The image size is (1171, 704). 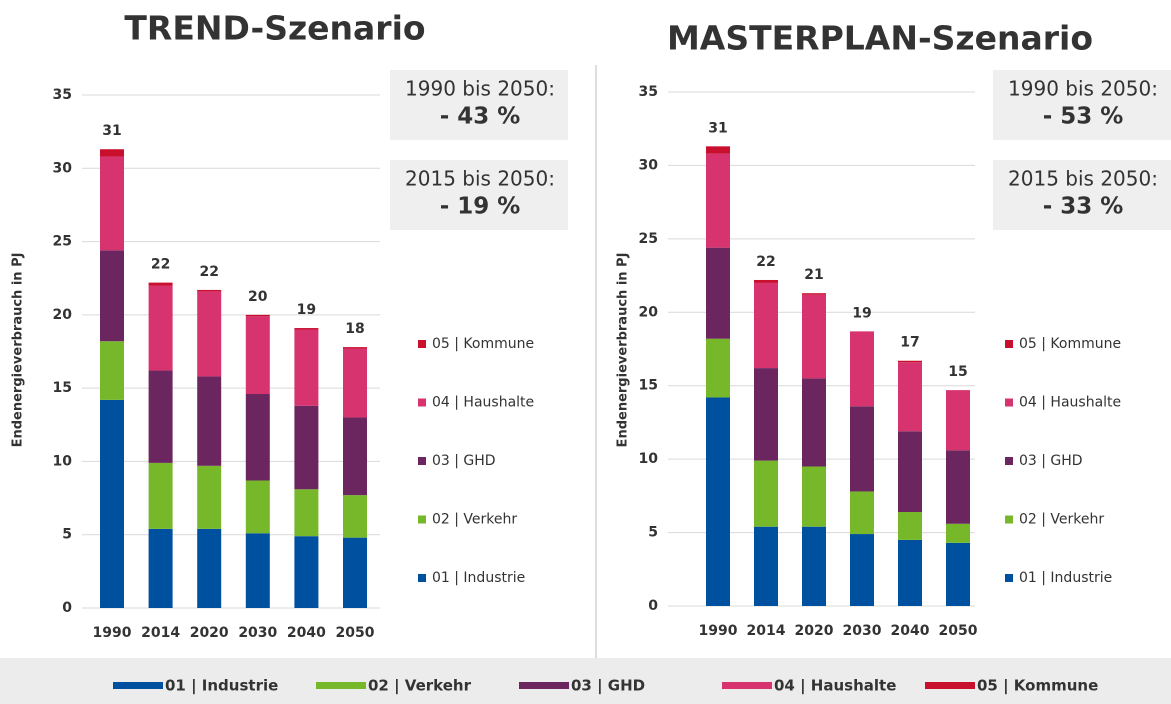 What do you see at coordinates (355, 633) in the screenshot?
I see `x-tick-label: 2050` at bounding box center [355, 633].